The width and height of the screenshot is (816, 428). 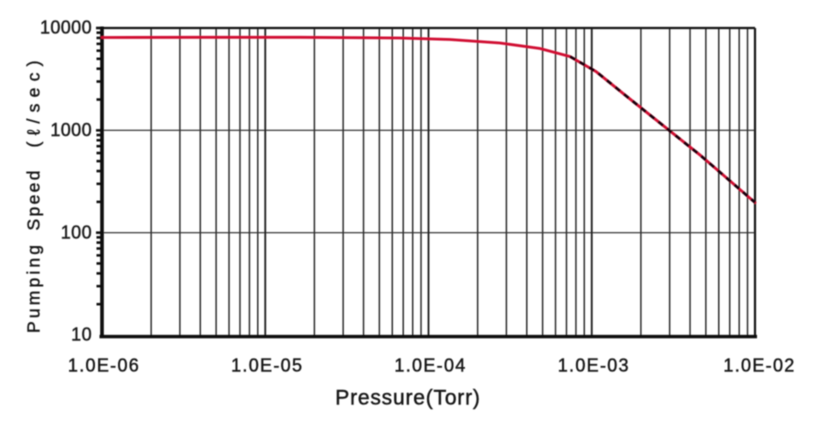 What do you see at coordinates (267, 366) in the screenshot?
I see `svg-text: 1.0E-05` at bounding box center [267, 366].